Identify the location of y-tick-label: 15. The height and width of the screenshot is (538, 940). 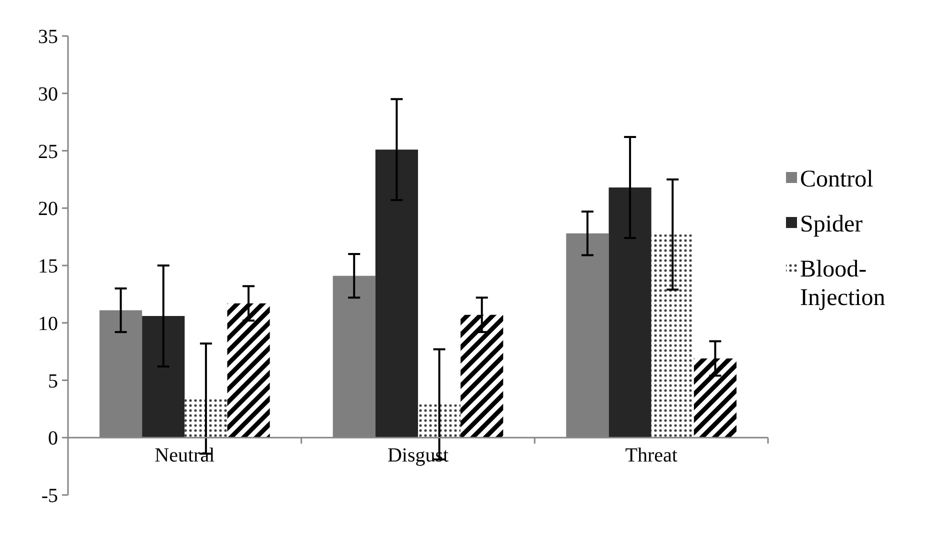
(48, 267).